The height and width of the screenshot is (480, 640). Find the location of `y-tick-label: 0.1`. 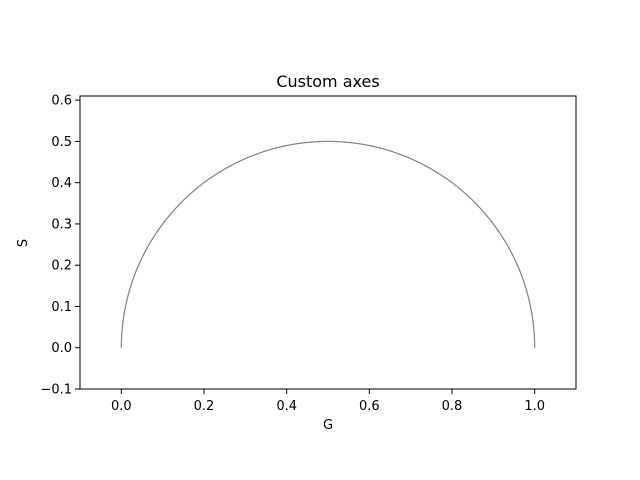

y-tick-label: 0.1 is located at coordinates (61, 307).